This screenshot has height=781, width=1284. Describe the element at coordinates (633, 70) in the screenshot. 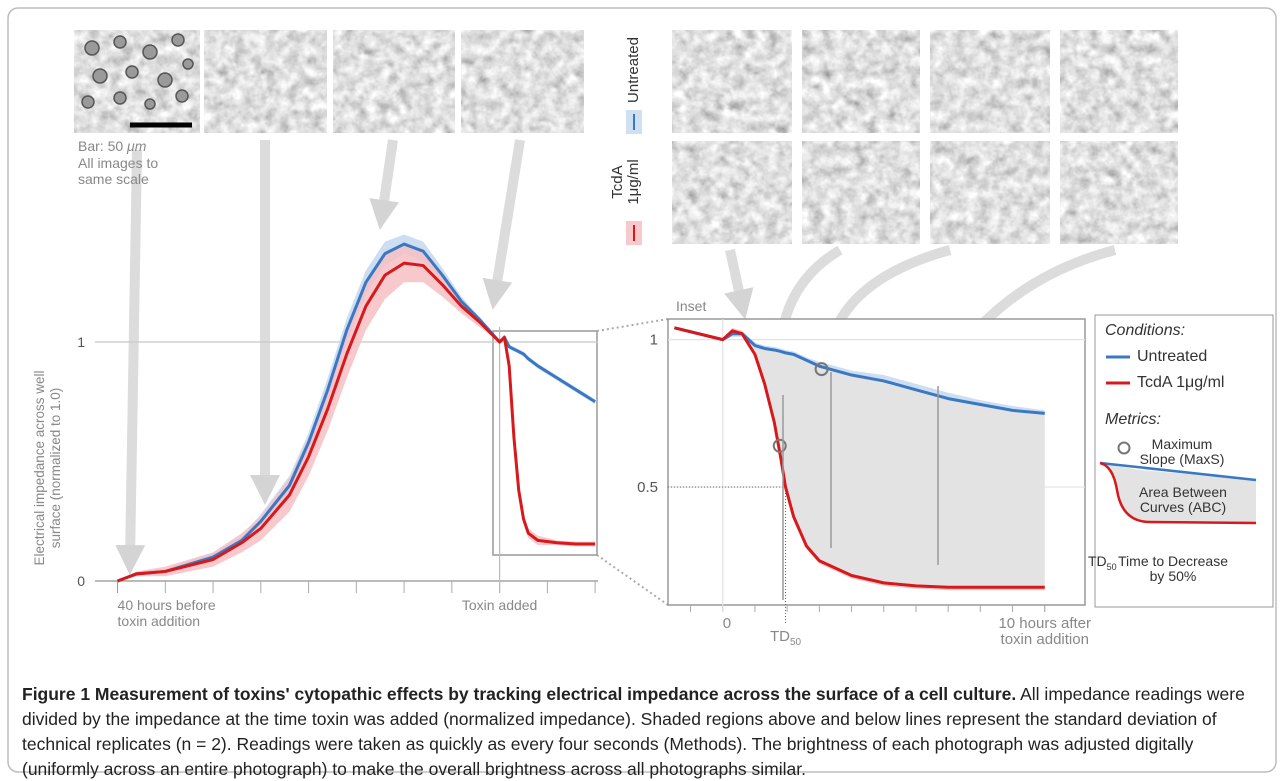

I see `row-label: Untreated` at that location.